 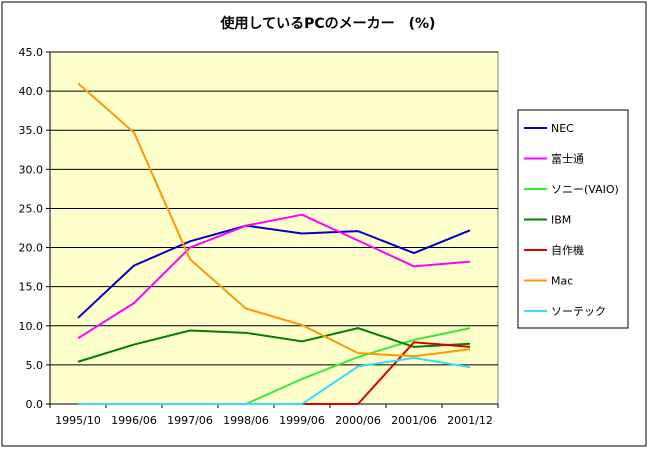 I want to click on x-tick-label: 1995/10, so click(x=78, y=420).